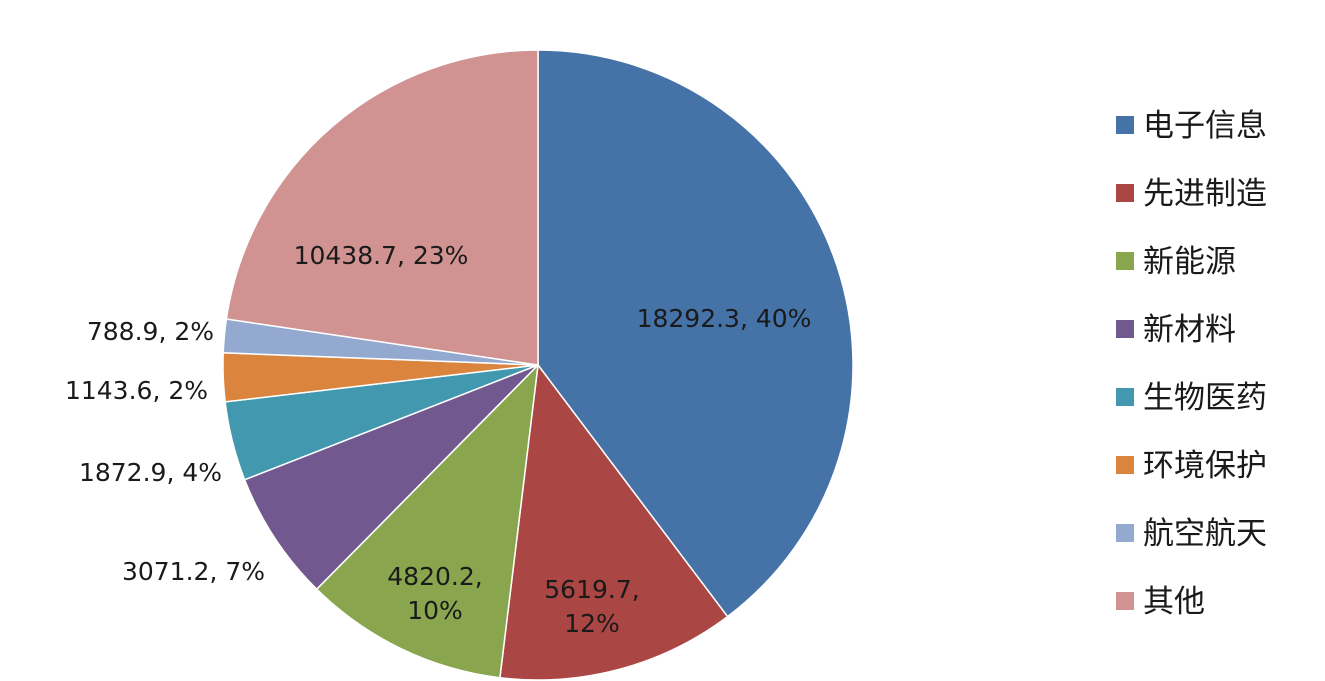 This screenshot has height=681, width=1325. I want to click on data-label: 1872.9, 4%, so click(150, 472).